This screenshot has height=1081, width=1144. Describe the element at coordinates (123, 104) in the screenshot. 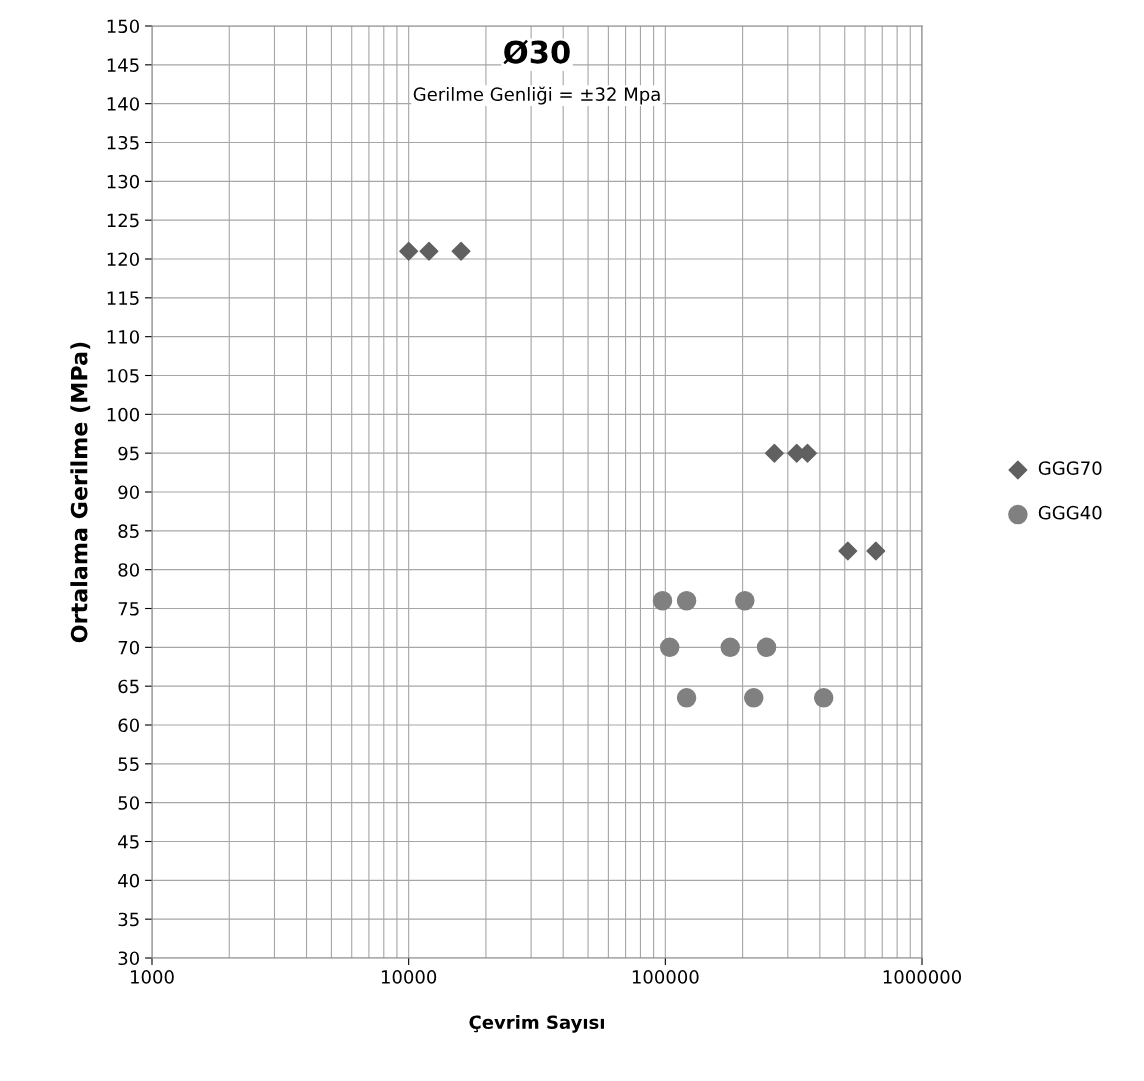

I see `y-tick-label: 140` at that location.